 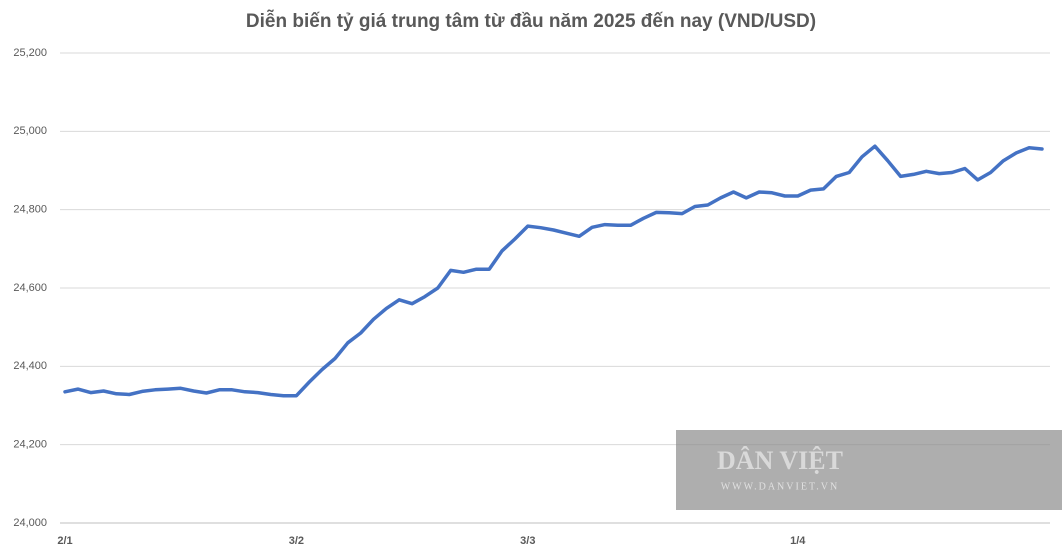 What do you see at coordinates (30, 210) in the screenshot?
I see `y-tick-label: 24,800` at bounding box center [30, 210].